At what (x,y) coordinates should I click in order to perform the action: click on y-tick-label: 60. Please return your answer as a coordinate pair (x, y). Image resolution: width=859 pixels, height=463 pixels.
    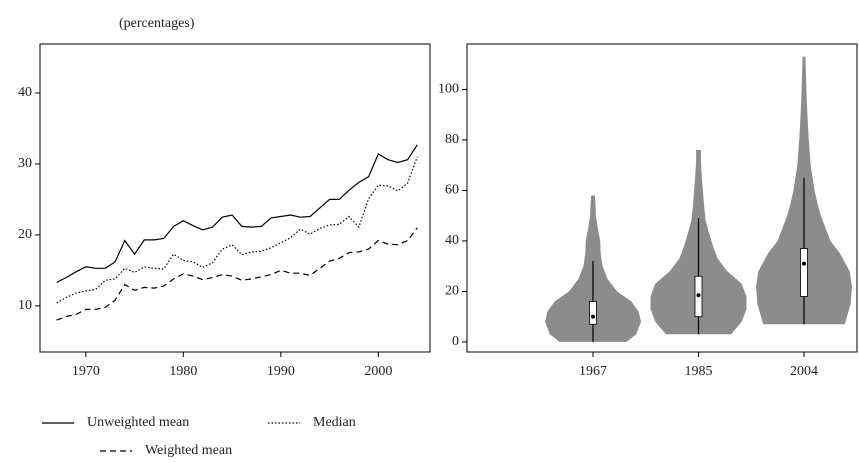
    Looking at the image, I should click on (452, 190).